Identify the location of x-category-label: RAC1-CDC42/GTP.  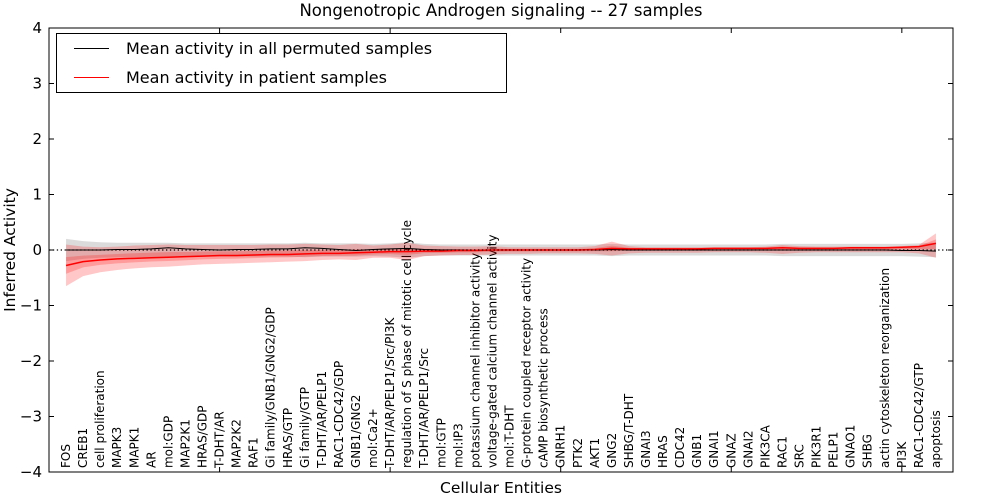
(919, 415).